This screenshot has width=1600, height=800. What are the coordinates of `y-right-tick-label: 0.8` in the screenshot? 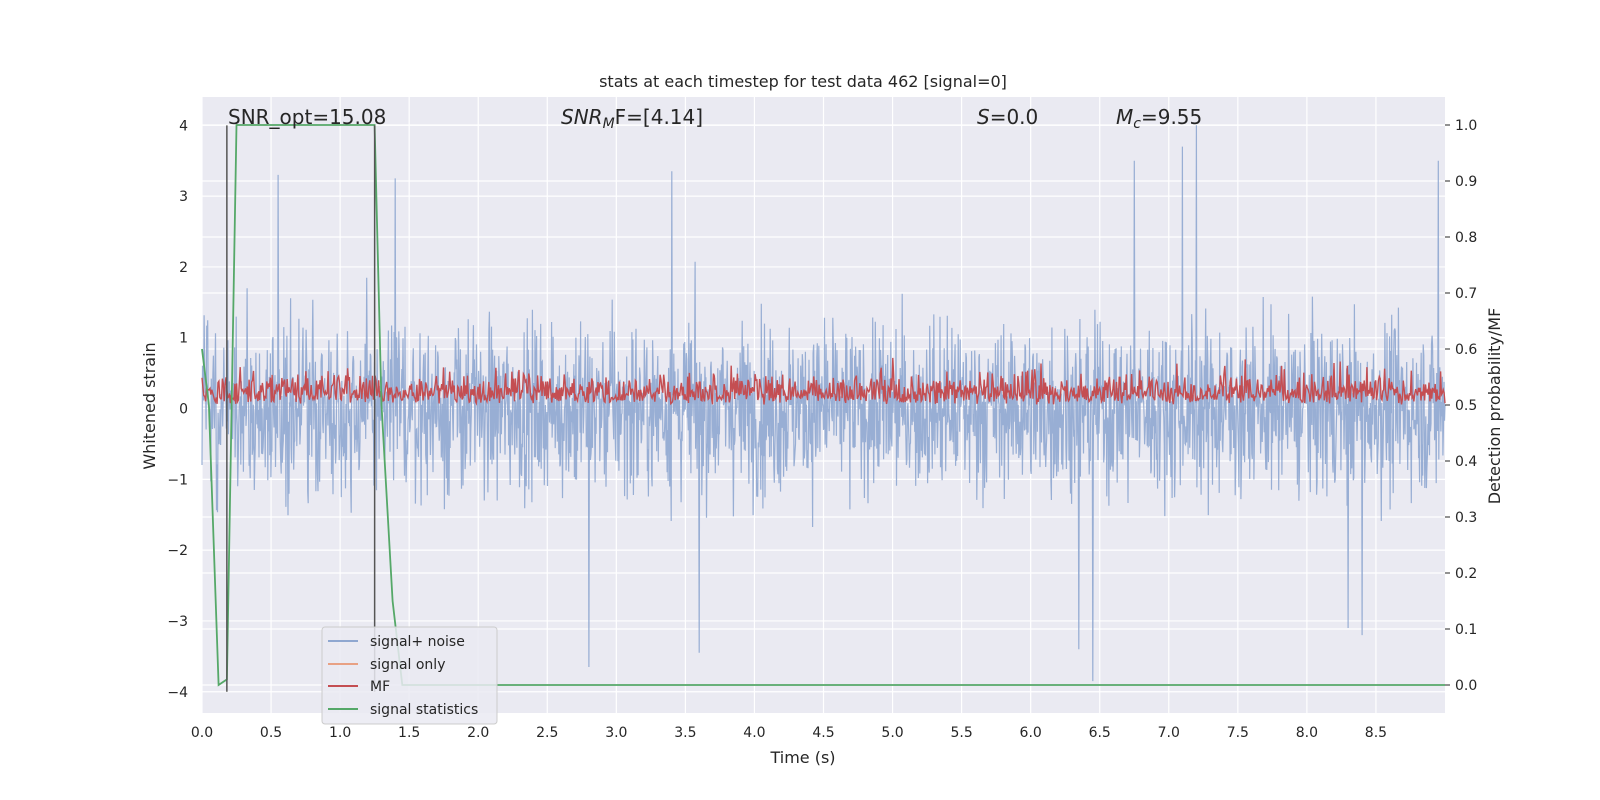 It's located at (1466, 238).